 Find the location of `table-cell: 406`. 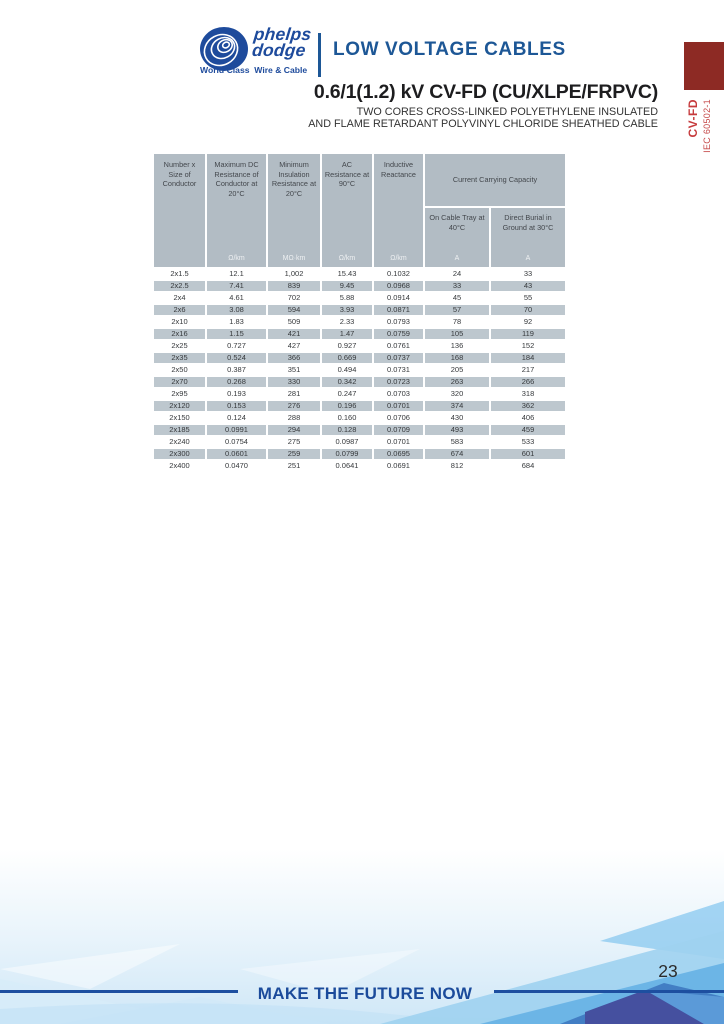

table-cell: 406 is located at coordinates (528, 418).